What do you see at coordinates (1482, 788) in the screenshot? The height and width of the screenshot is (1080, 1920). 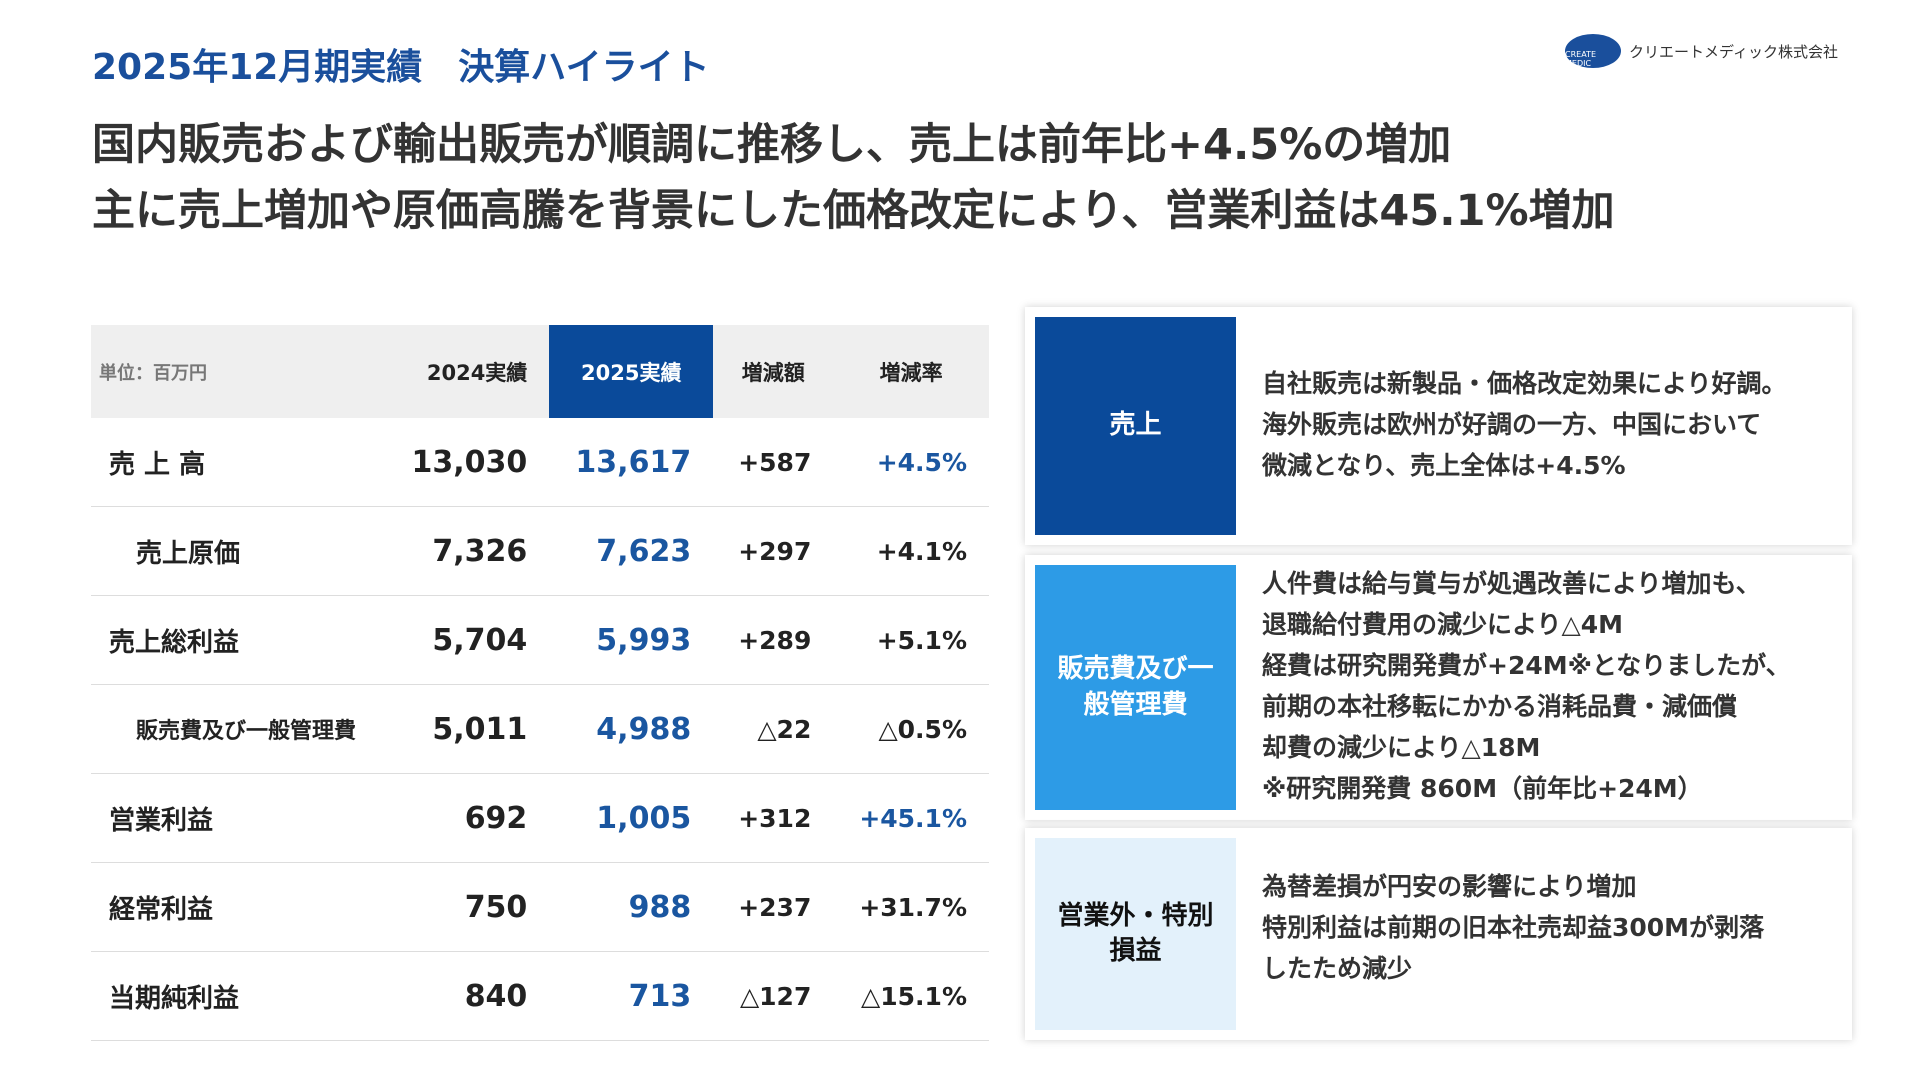 I see `text-line: ※研究開発費 860M（前年比+24M）` at bounding box center [1482, 788].